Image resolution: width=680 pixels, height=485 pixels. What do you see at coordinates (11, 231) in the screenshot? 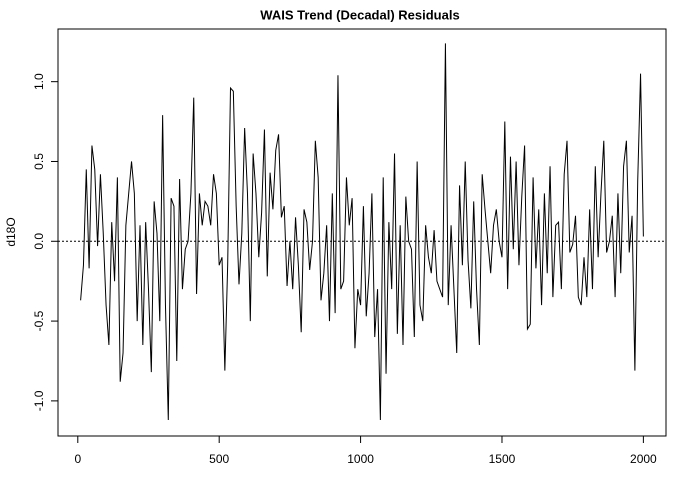
I see `y-axis-label: d18O` at bounding box center [11, 231].